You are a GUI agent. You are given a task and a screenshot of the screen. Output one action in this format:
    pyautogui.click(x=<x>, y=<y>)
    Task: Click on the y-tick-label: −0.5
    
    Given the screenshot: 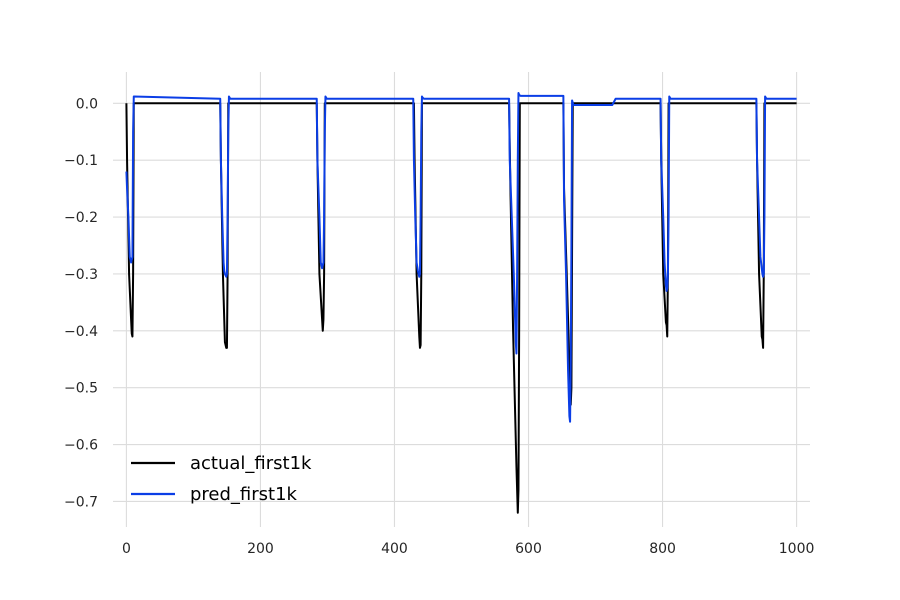 What is the action you would take?
    pyautogui.click(x=81, y=389)
    